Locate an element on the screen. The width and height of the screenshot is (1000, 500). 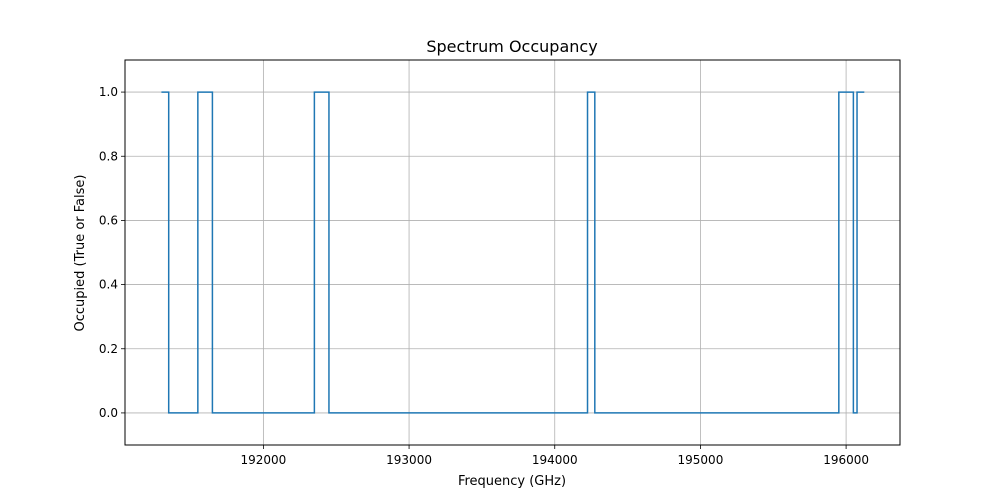
y-axis-label: Occupied (True or False) is located at coordinates (80, 253).